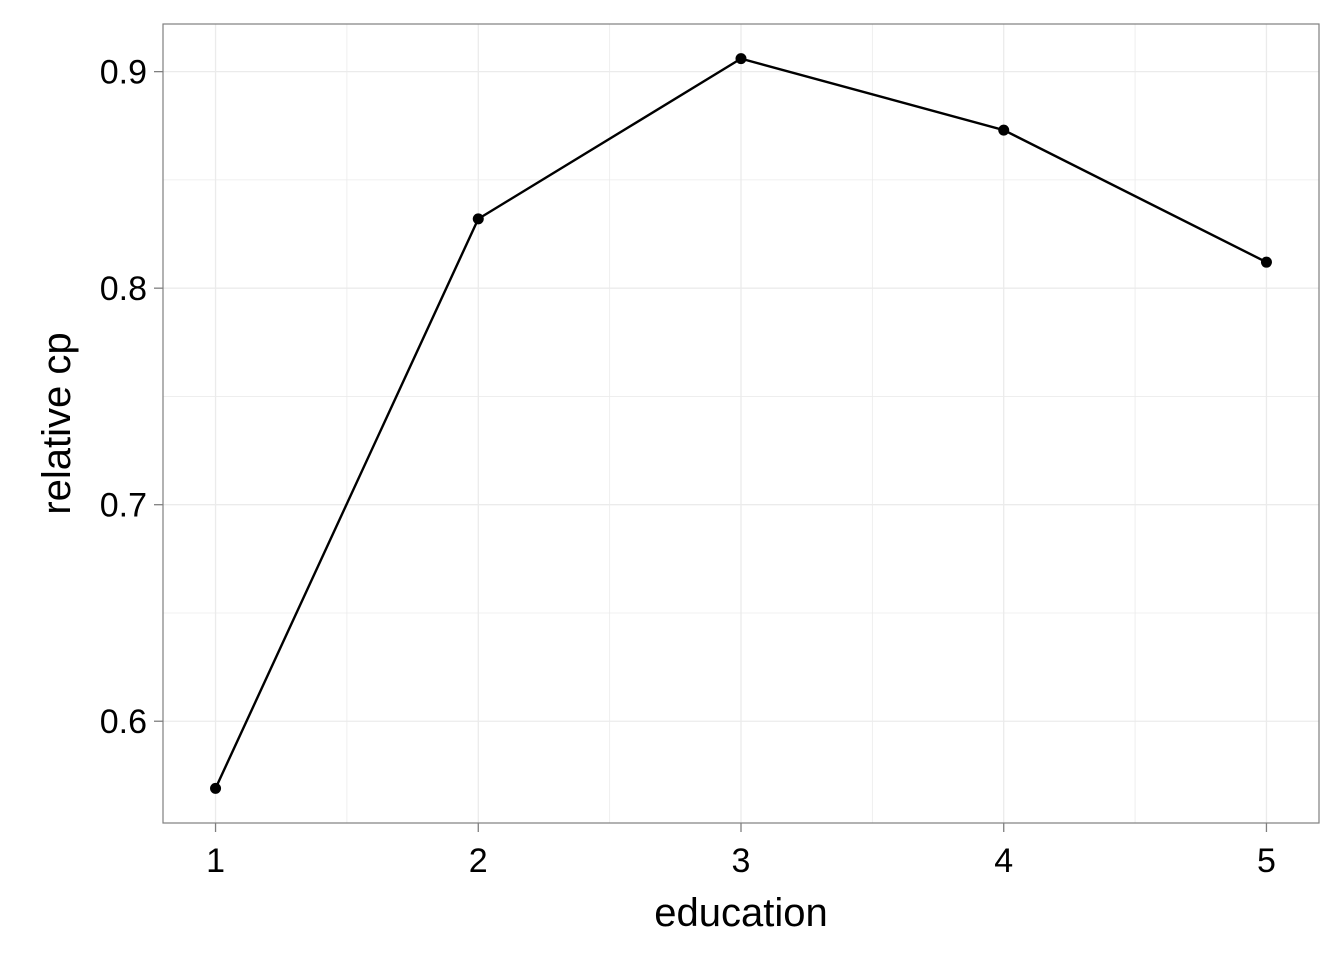 Image resolution: width=1344 pixels, height=960 pixels. I want to click on y-tick-label: 0.7, so click(123, 506).